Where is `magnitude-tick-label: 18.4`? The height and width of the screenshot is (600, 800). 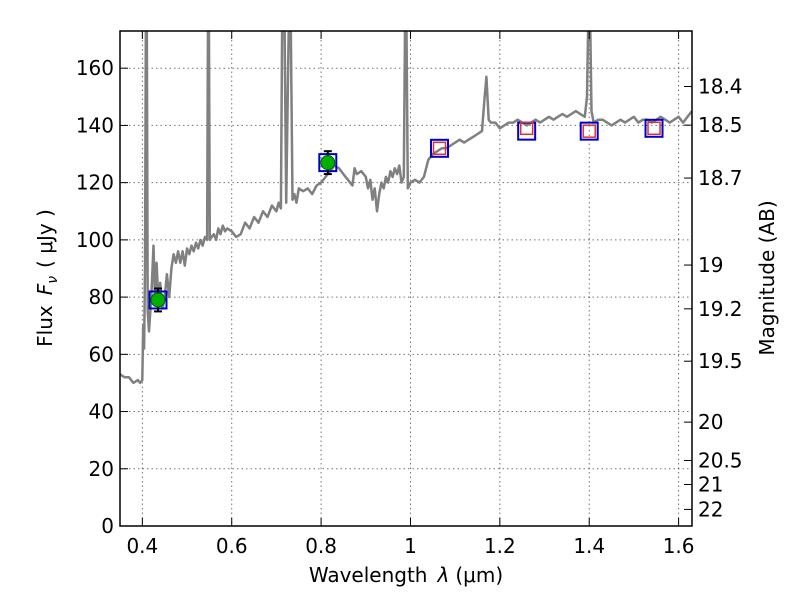 magnitude-tick-label: 18.4 is located at coordinates (720, 87).